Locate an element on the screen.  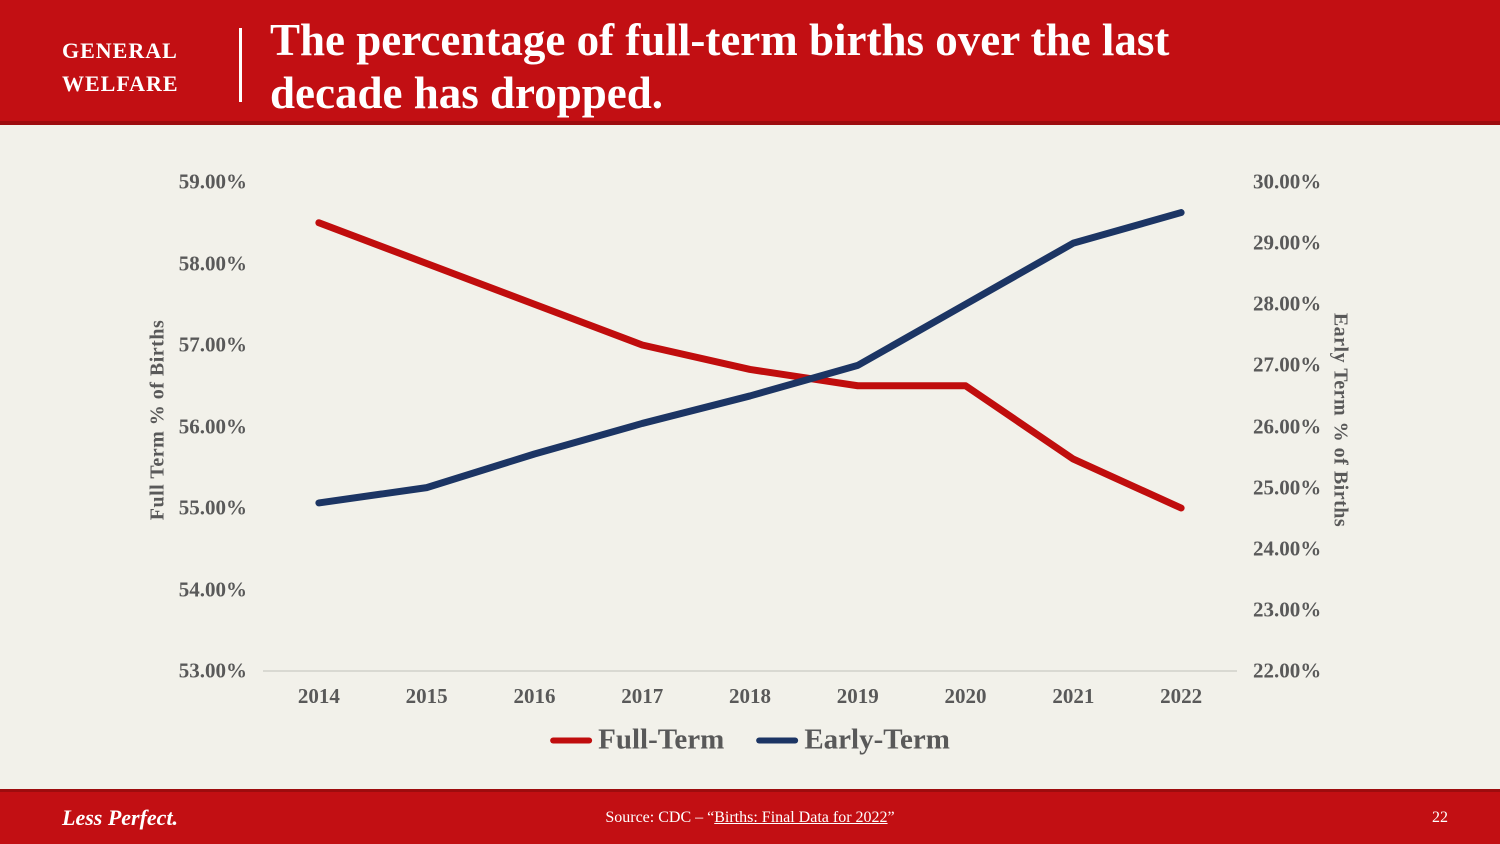
source-prefix: Source: CDC – “ is located at coordinates (660, 817).